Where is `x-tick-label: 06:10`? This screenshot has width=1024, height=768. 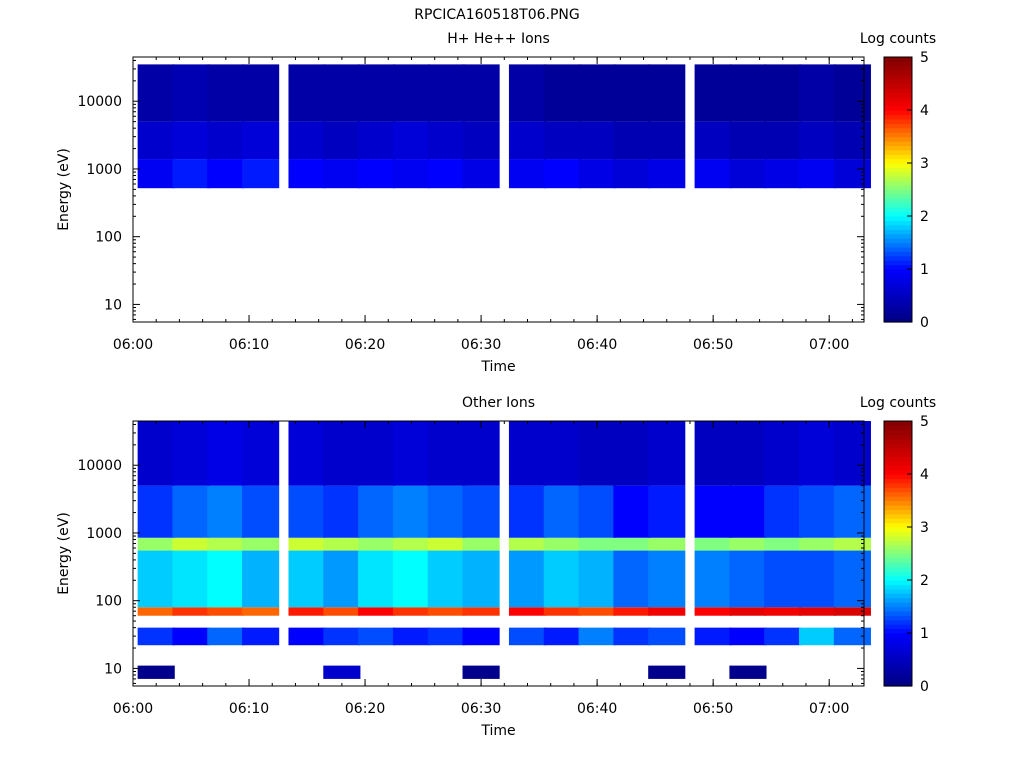
x-tick-label: 06:10 is located at coordinates (249, 345).